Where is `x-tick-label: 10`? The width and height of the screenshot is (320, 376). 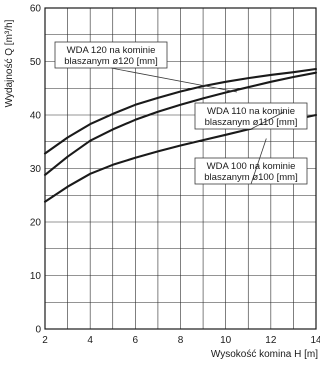 x-tick-label: 10 is located at coordinates (226, 340).